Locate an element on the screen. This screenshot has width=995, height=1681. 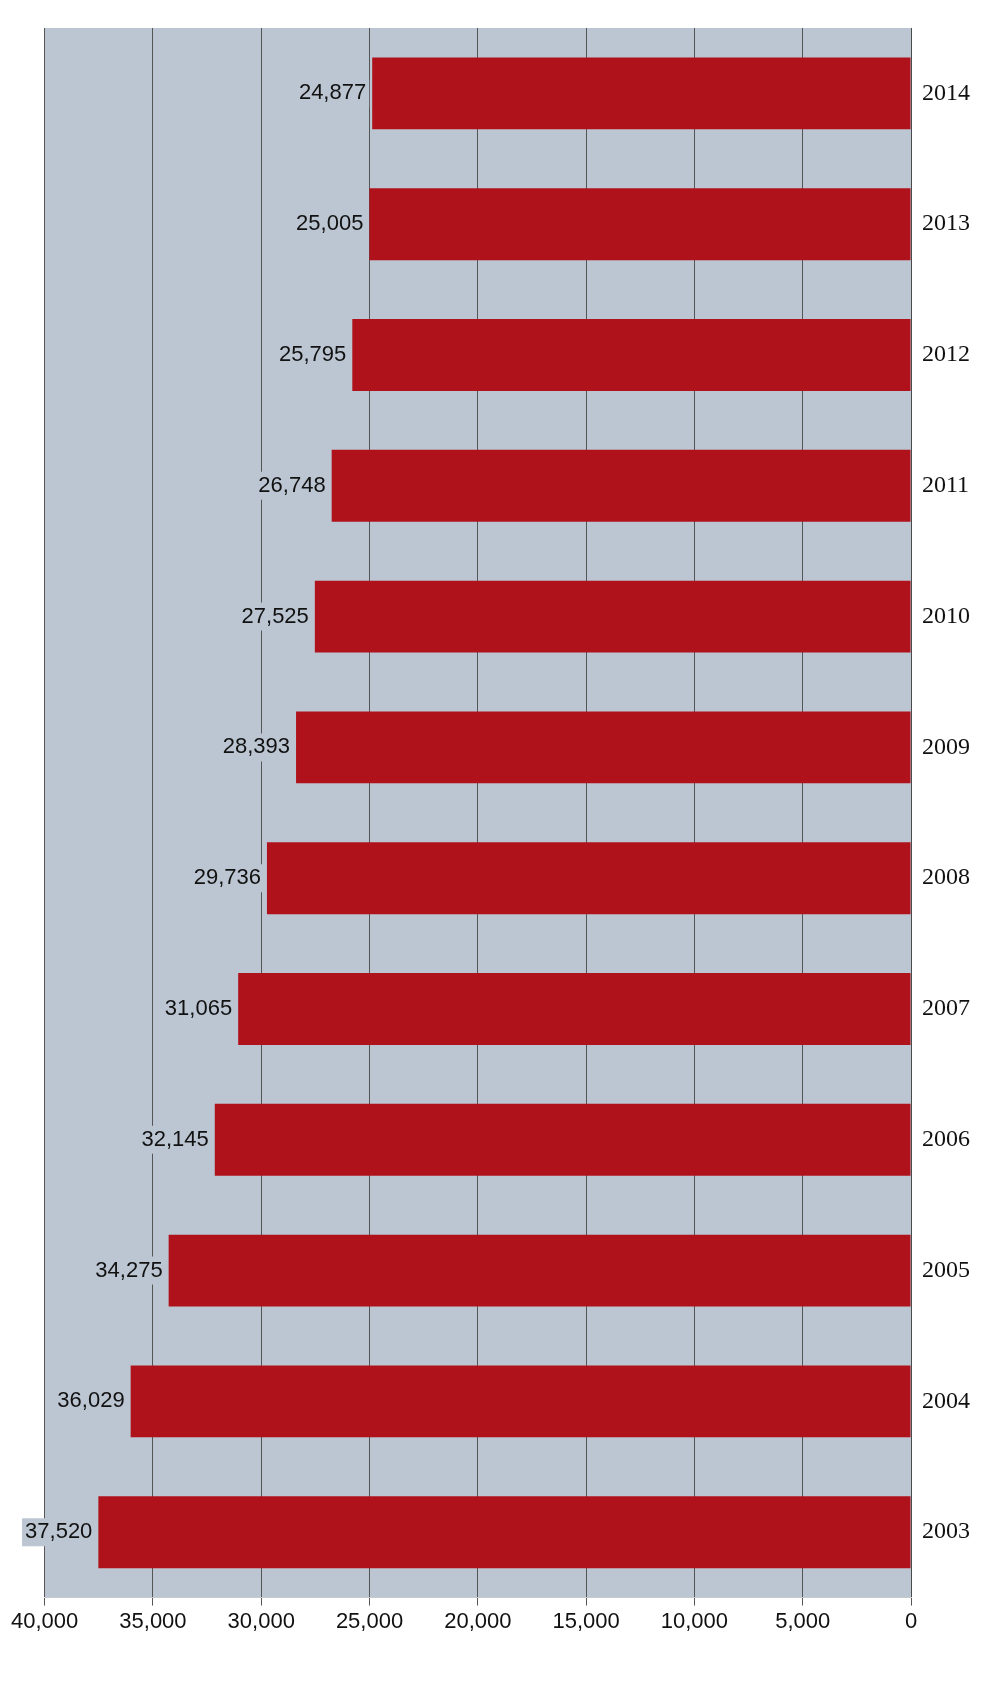
data-label: 32,145 is located at coordinates (175, 1138).